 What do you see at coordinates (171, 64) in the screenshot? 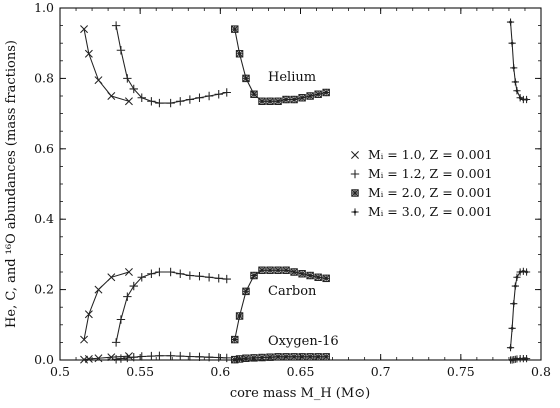
I see `series-plus-helium` at bounding box center [171, 64].